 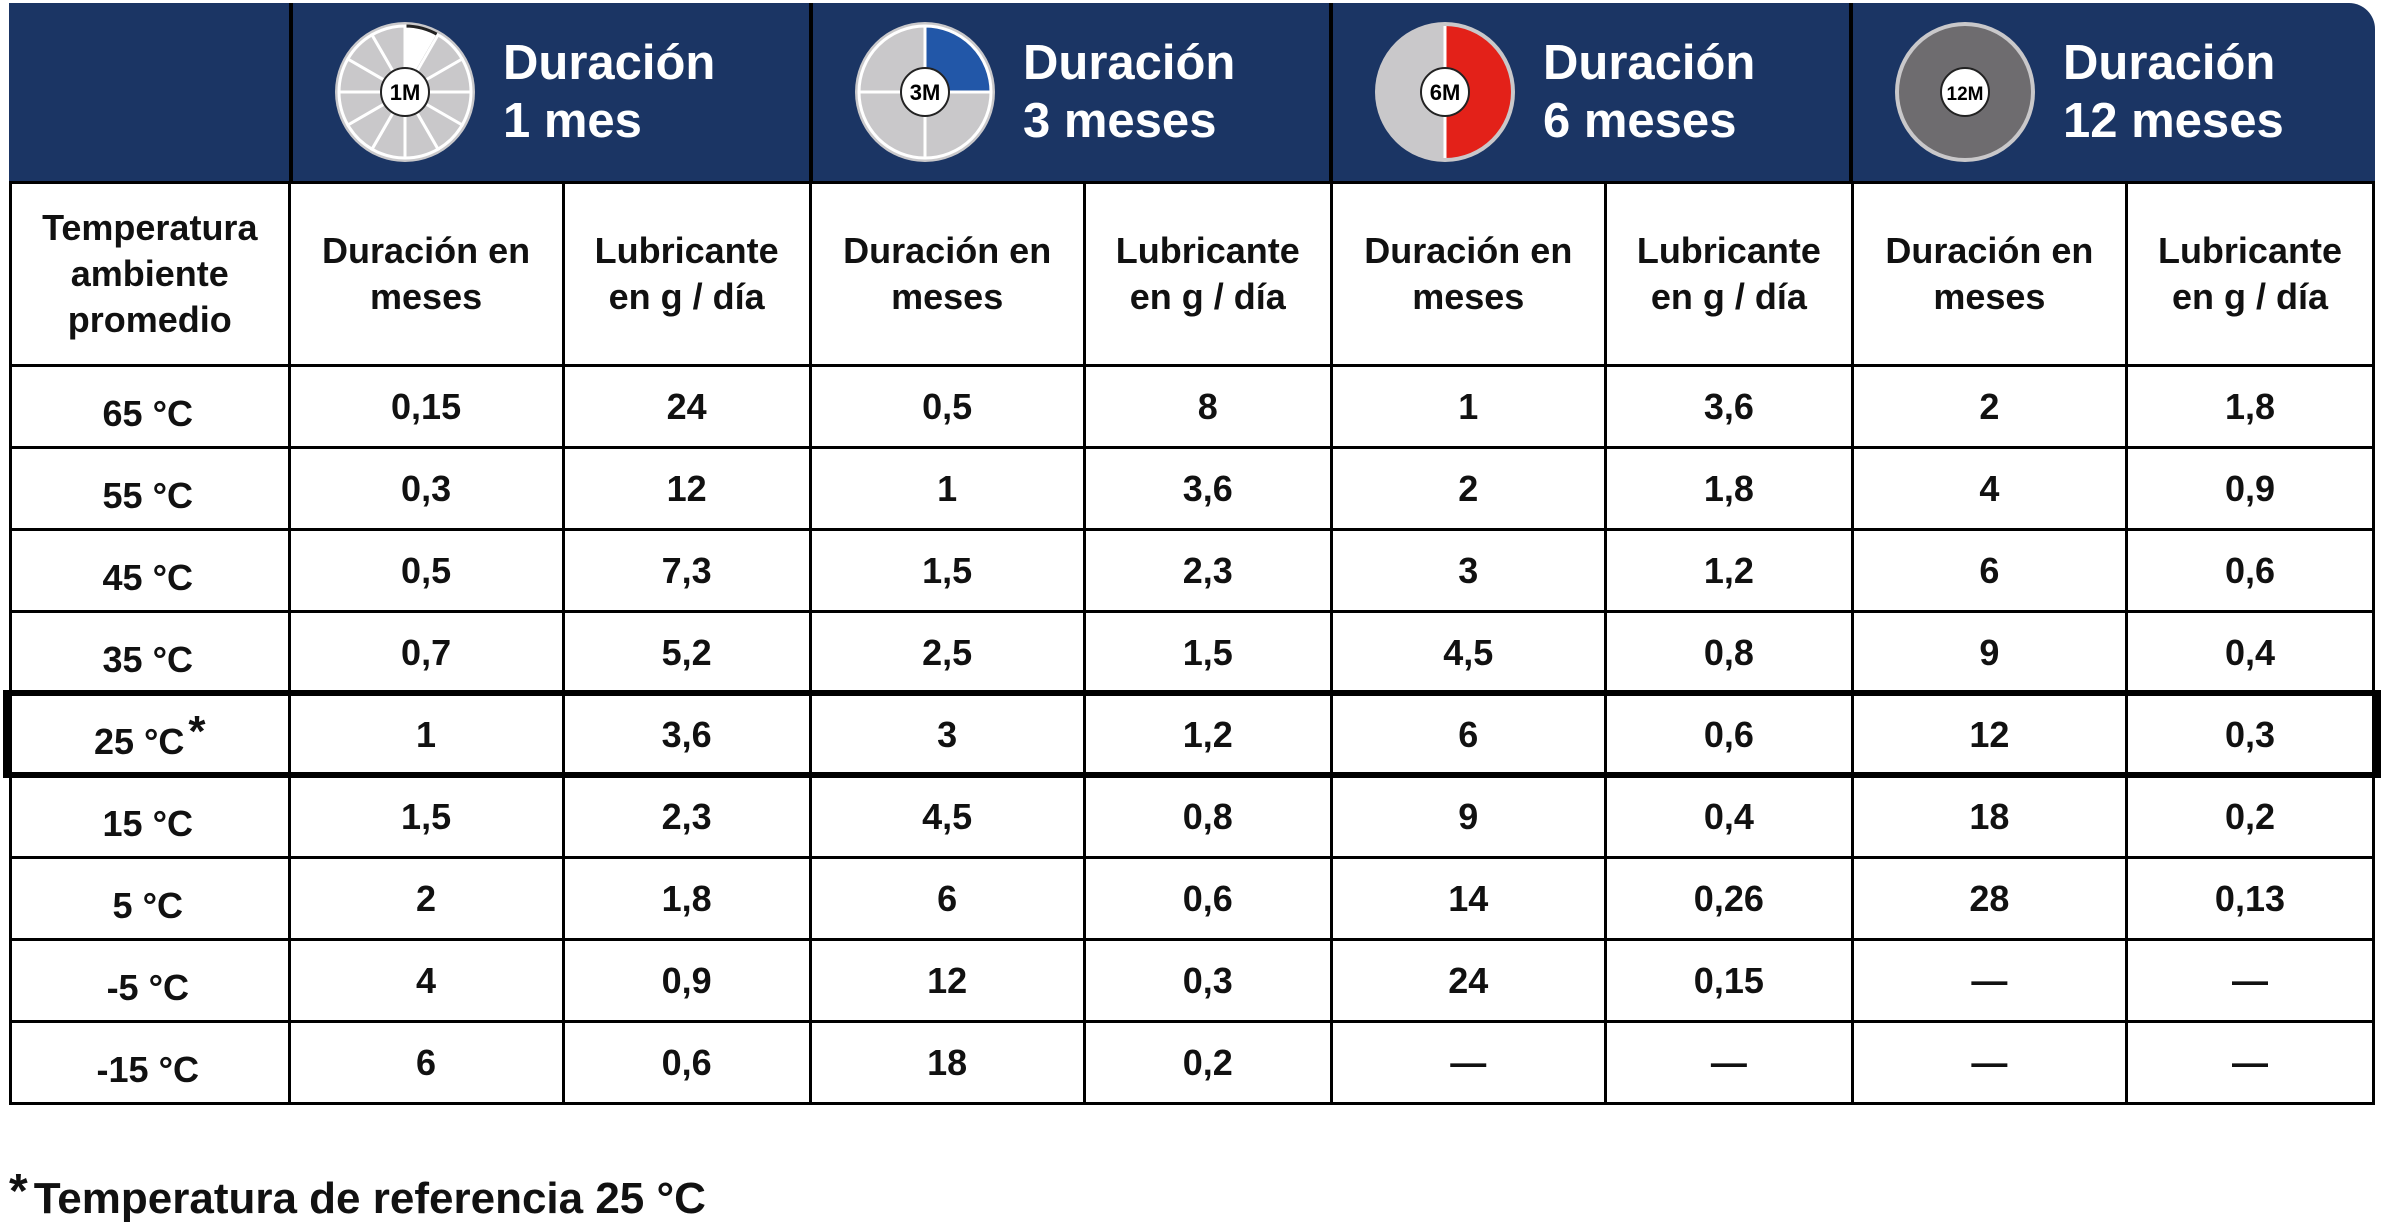 What do you see at coordinates (1728, 652) in the screenshot?
I see `lubricant-cell: 0,8` at bounding box center [1728, 652].